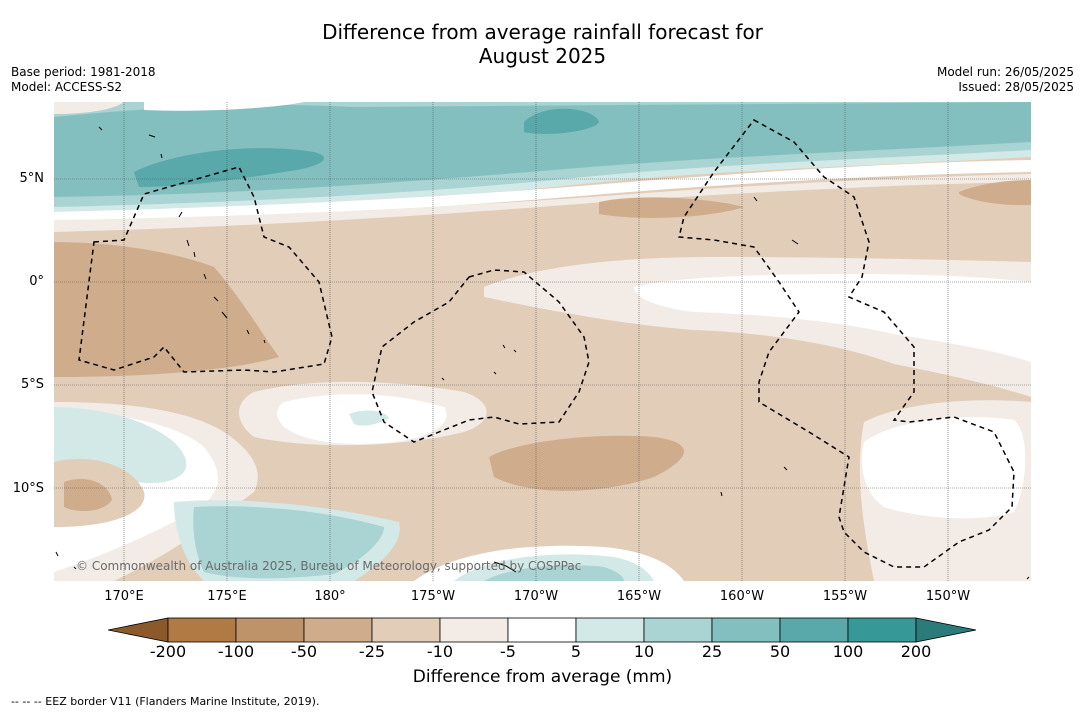  I want to click on area-white-southeast, so click(943, 467).